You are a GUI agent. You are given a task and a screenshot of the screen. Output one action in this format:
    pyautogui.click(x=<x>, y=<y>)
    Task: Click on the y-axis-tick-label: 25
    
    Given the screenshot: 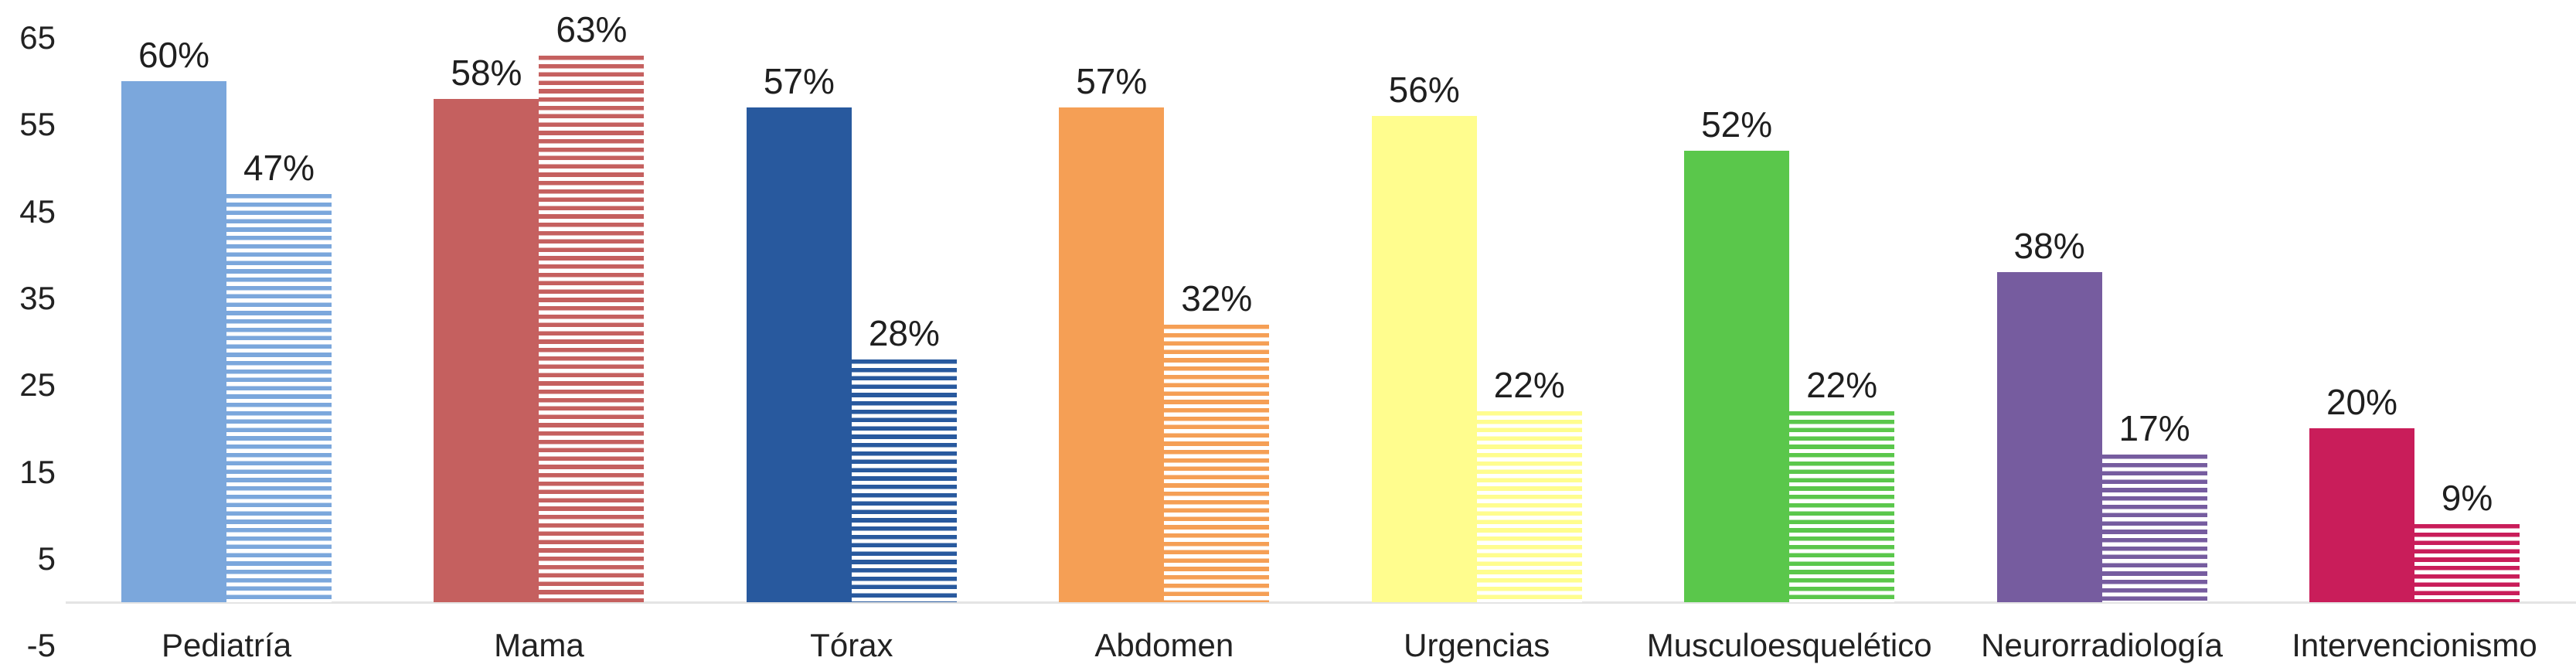 What is the action you would take?
    pyautogui.click(x=37, y=385)
    